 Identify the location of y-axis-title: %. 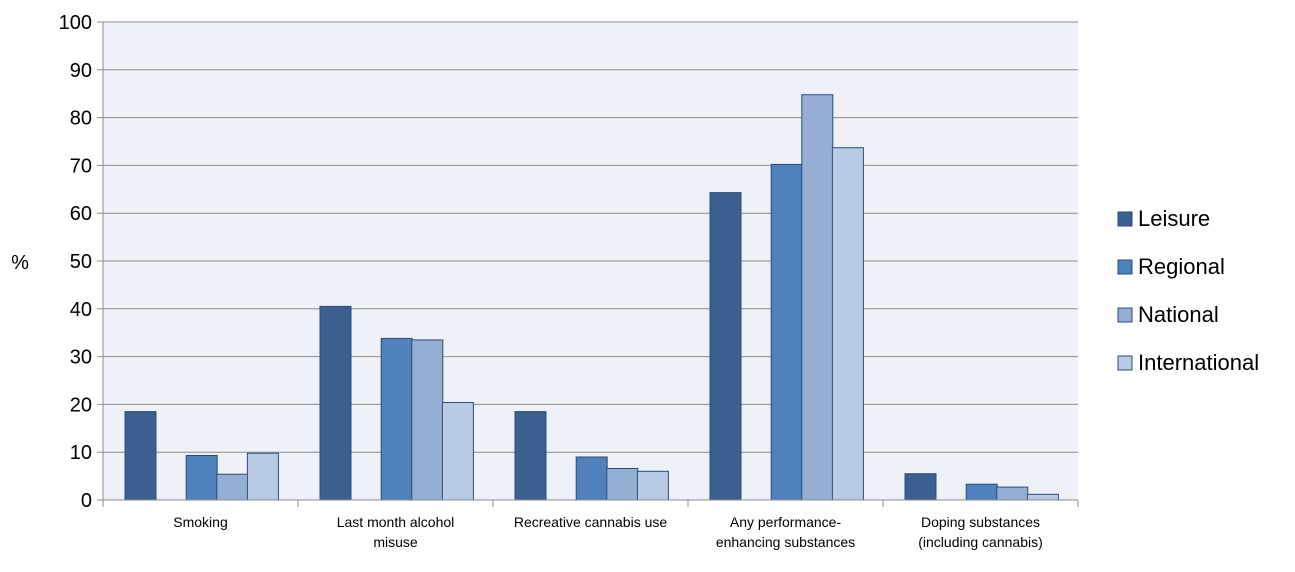
(20, 263).